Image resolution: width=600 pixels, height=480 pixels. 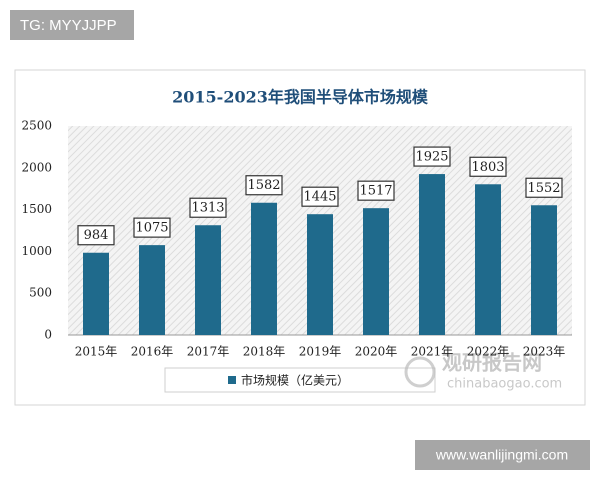 I want to click on y-tick-label: 2000, so click(x=36, y=167).